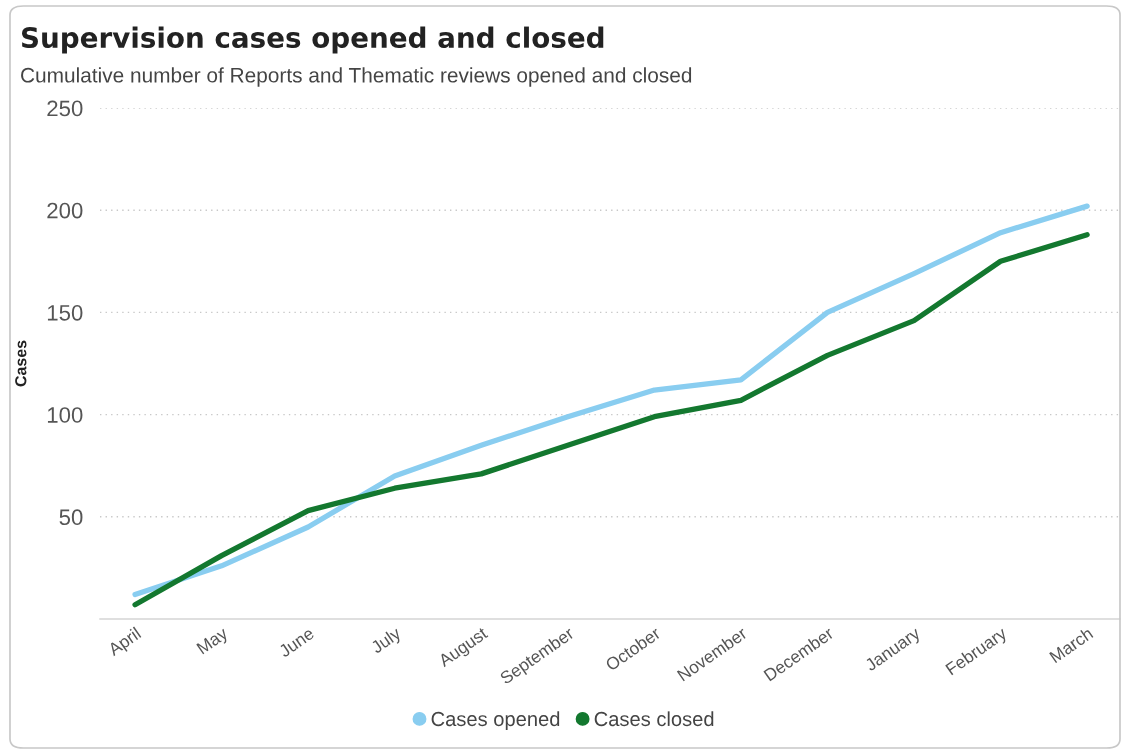  I want to click on y-tick-label: 100, so click(65, 415).